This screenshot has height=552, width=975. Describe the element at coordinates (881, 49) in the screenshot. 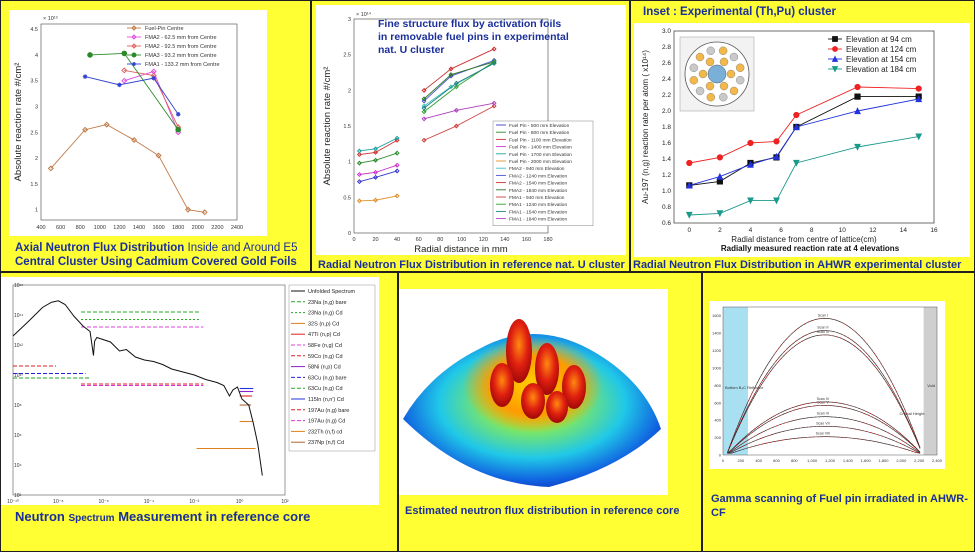

I see `ahwr-legend-label: Elevation at 124 cm` at that location.